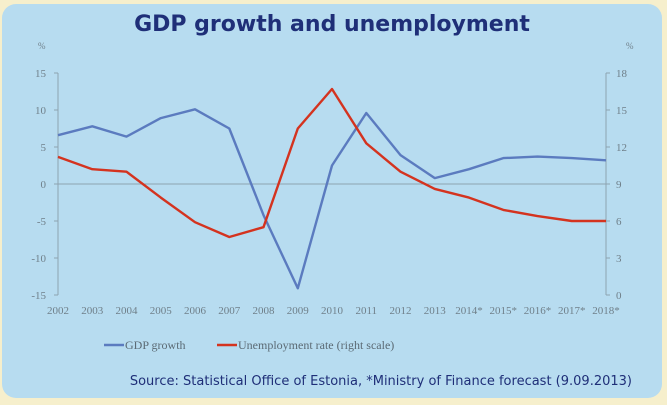  I want to click on right-tick-label: 12, so click(621, 148).